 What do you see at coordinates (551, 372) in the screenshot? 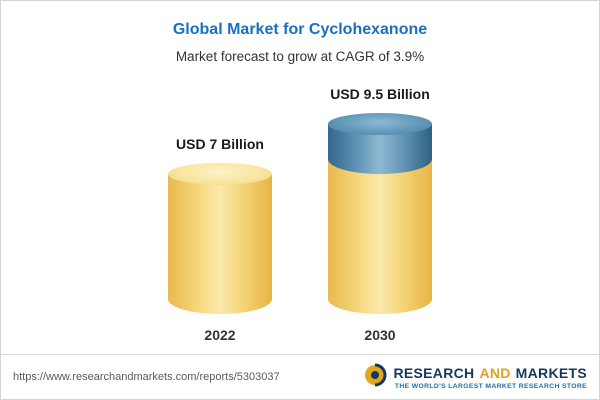
I see `logo-word-markets: MARKETS` at bounding box center [551, 372].